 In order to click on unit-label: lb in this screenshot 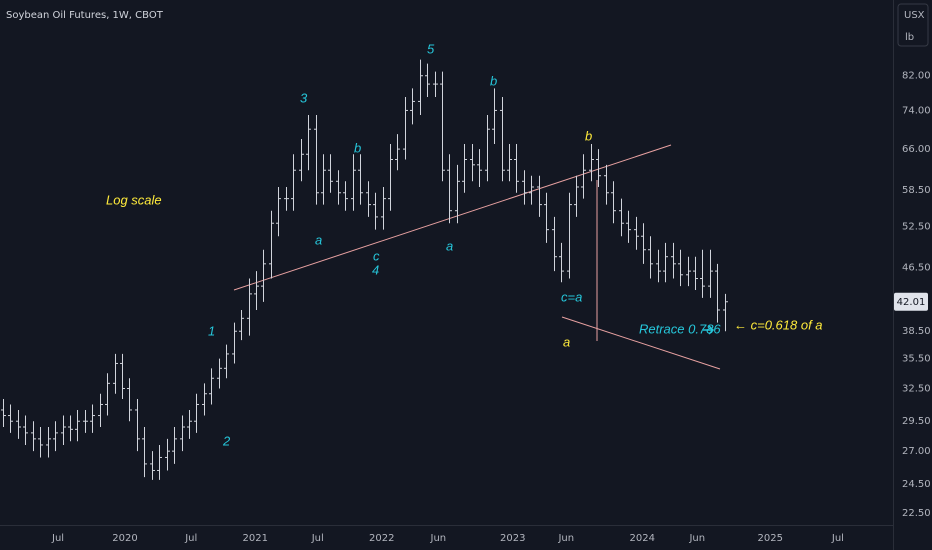, I will do `click(909, 37)`.